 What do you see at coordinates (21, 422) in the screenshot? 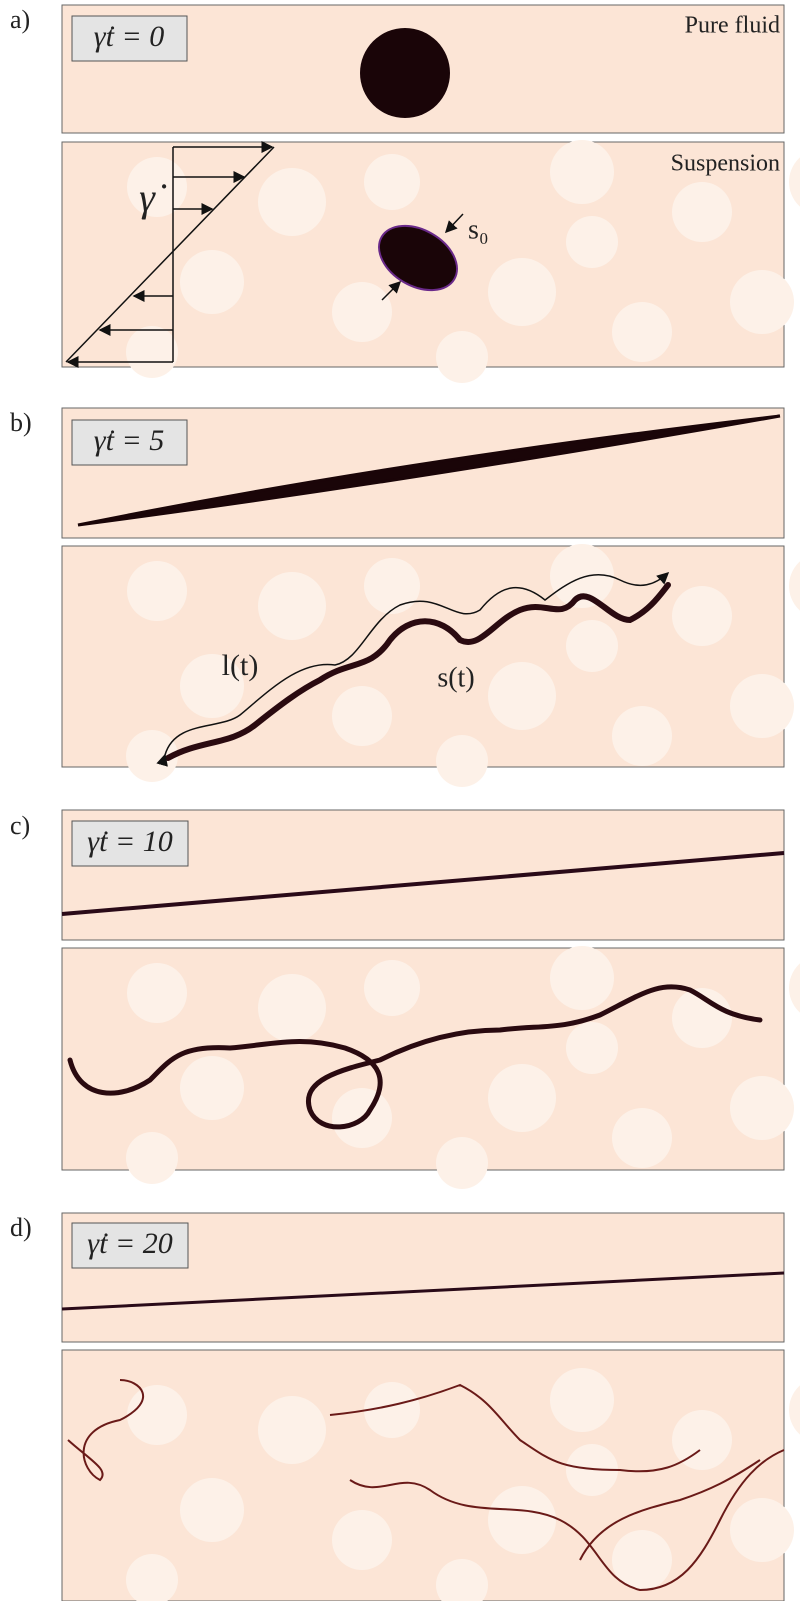
I see `panel-label: b)` at bounding box center [21, 422].